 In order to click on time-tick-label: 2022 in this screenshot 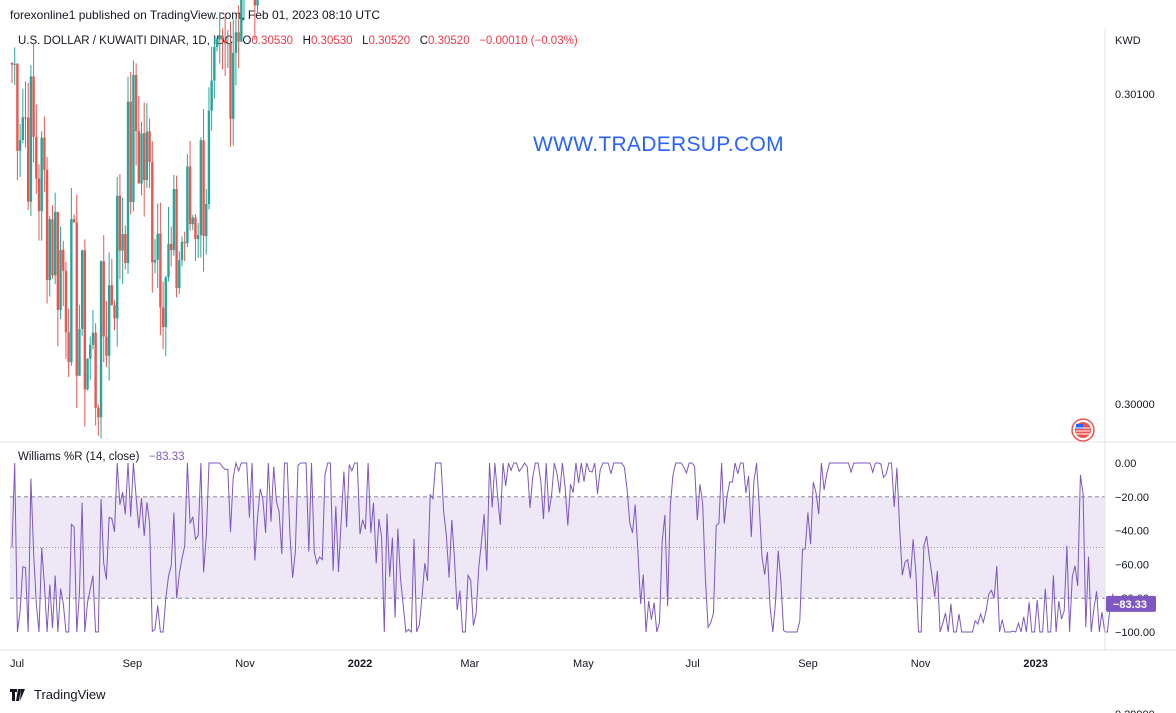, I will do `click(360, 664)`.